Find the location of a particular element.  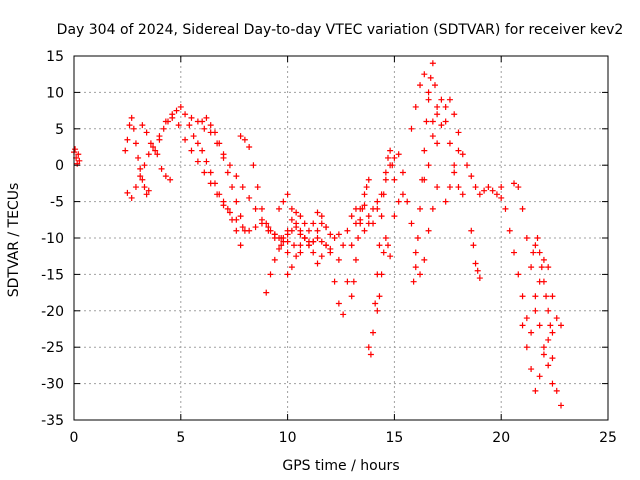

series-y is located at coordinates (543, 285).